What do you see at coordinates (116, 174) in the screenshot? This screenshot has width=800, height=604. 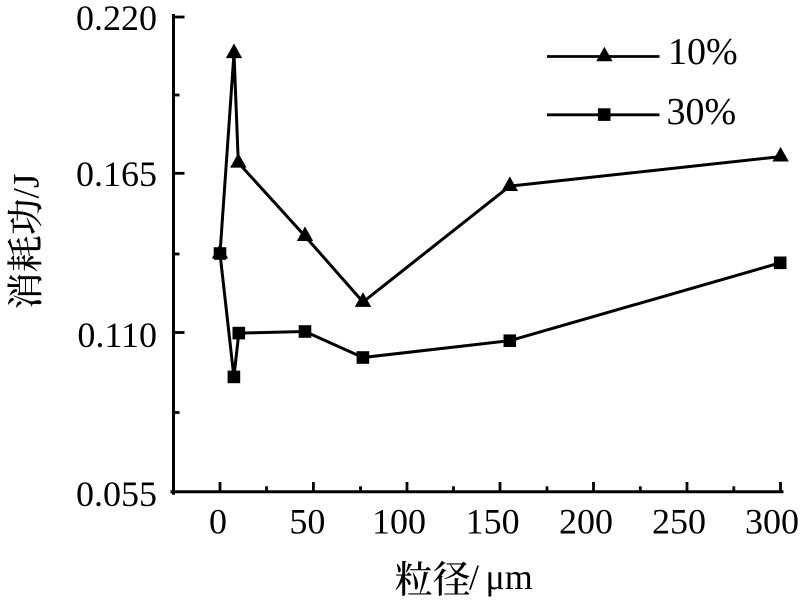 I see `svg-text: 0.165` at bounding box center [116, 174].